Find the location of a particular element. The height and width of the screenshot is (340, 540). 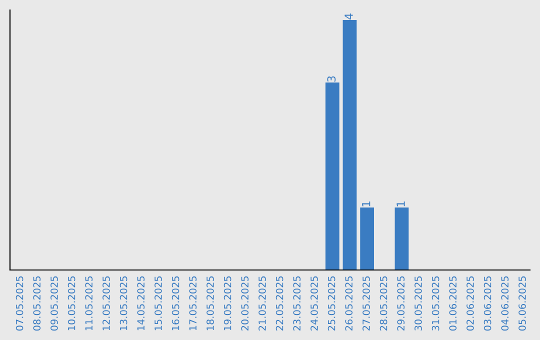

x-tick-label: 13.05.2025 is located at coordinates (124, 303).